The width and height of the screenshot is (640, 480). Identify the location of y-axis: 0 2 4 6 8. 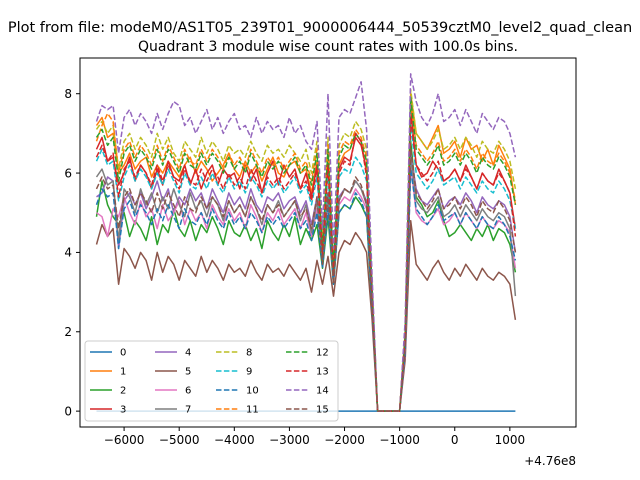
(72, 252).